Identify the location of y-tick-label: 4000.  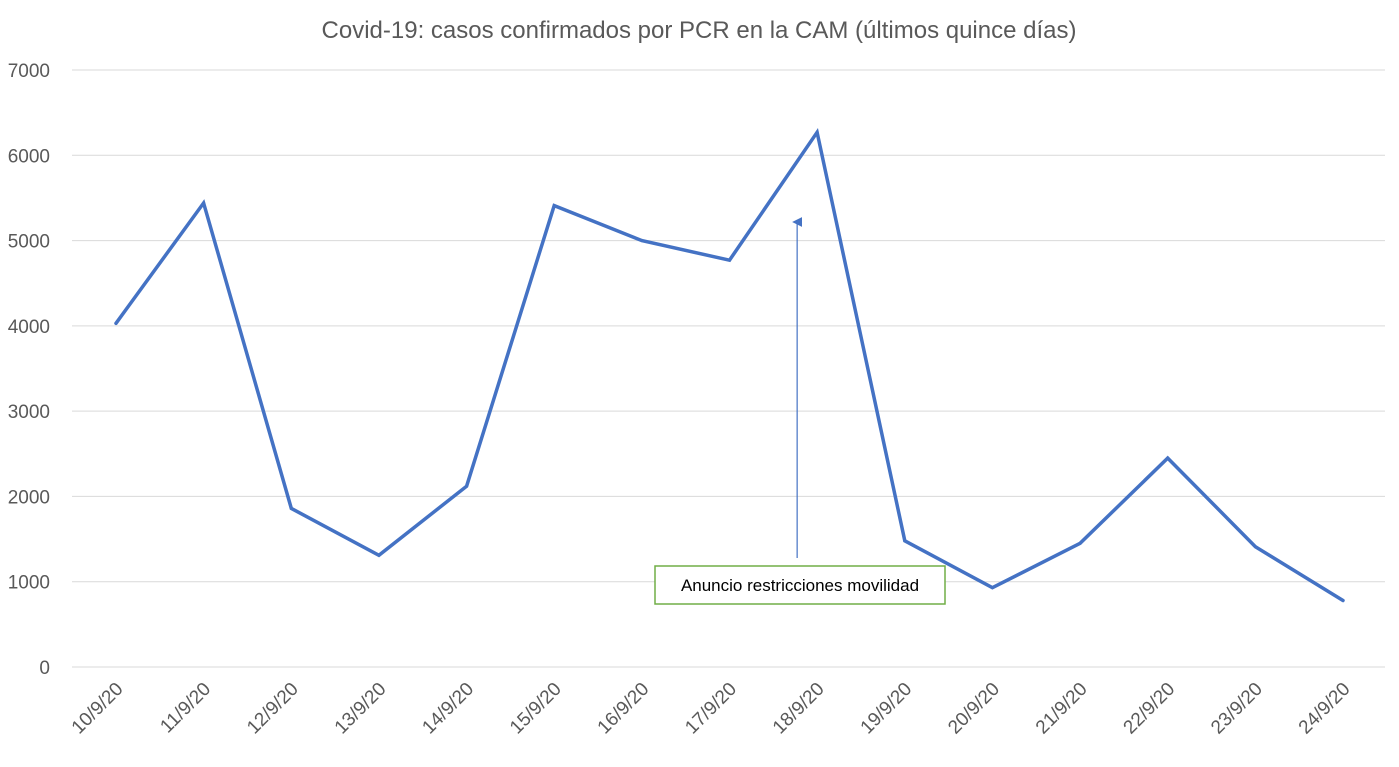
(29, 327).